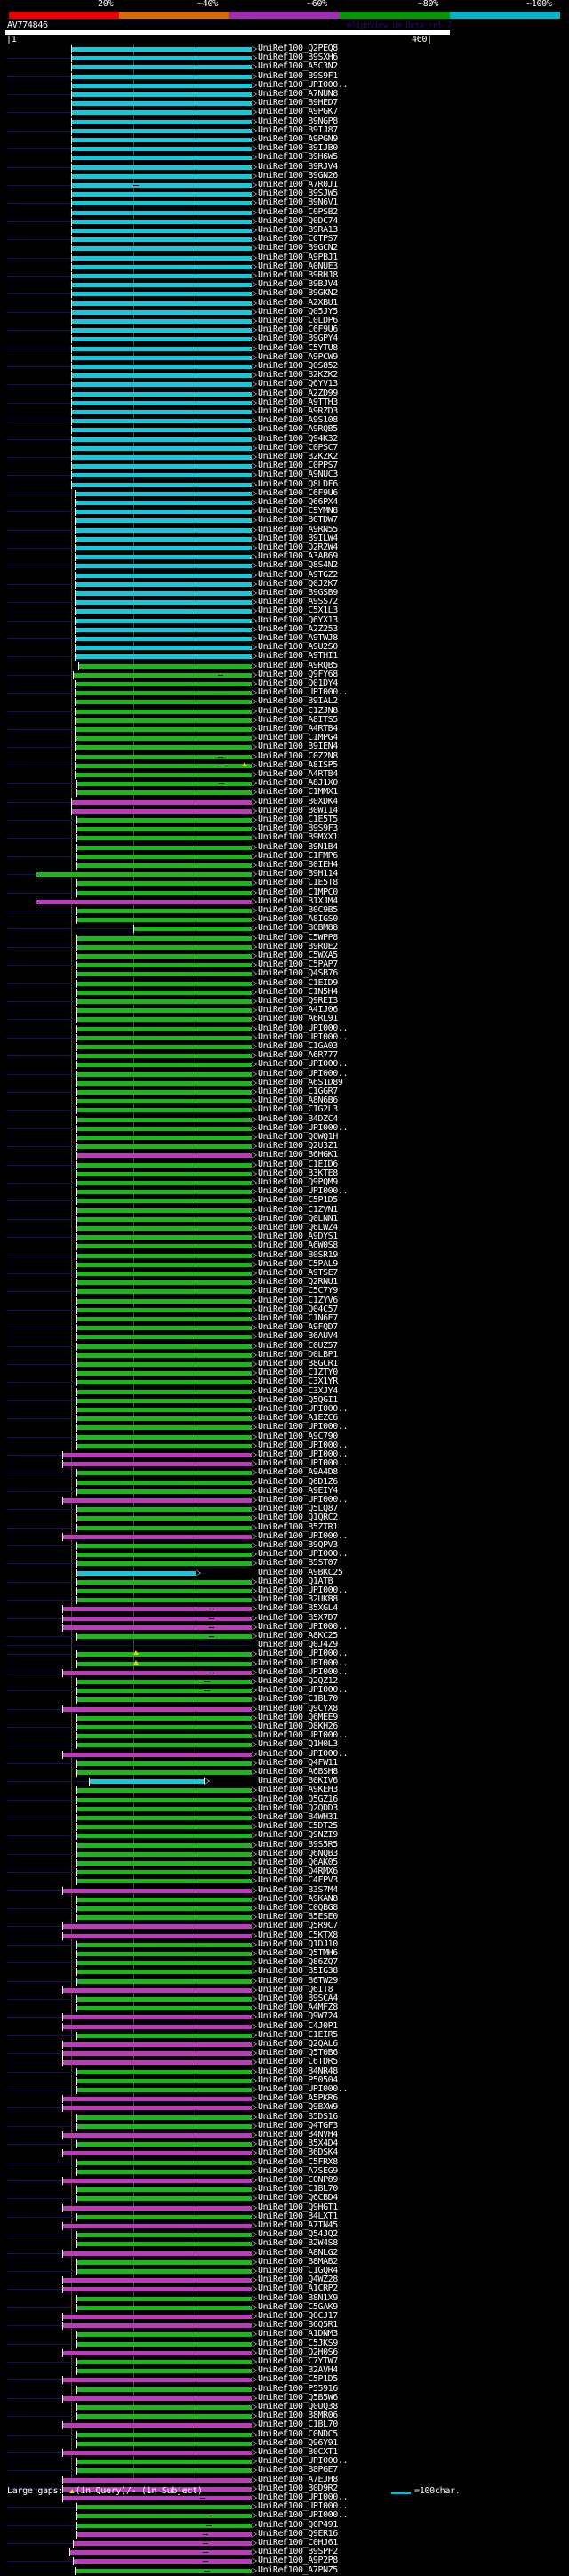  Describe the element at coordinates (298, 2288) in the screenshot. I see `subject-accession-label: UniRef100_A1CRP2` at that location.